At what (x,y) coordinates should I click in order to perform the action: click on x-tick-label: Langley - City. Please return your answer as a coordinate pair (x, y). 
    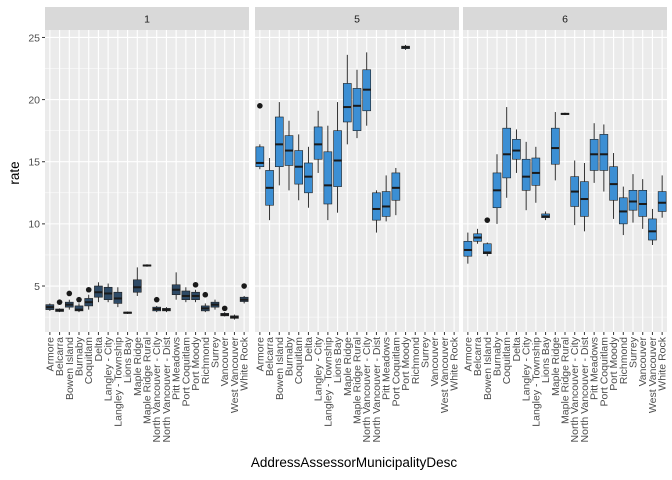
    Looking at the image, I should click on (109, 368).